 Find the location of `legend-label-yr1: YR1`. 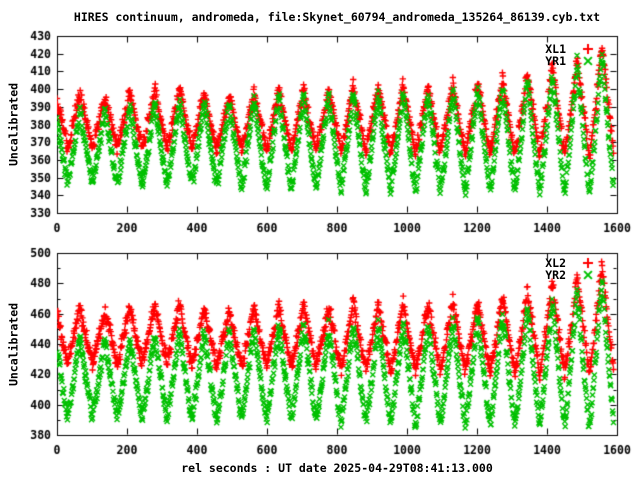

legend-label-yr1: YR1 is located at coordinates (555, 61).